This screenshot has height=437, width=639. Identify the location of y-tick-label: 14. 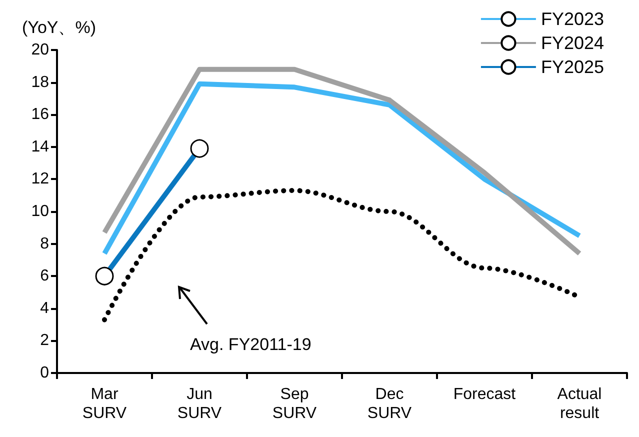
(40, 147).